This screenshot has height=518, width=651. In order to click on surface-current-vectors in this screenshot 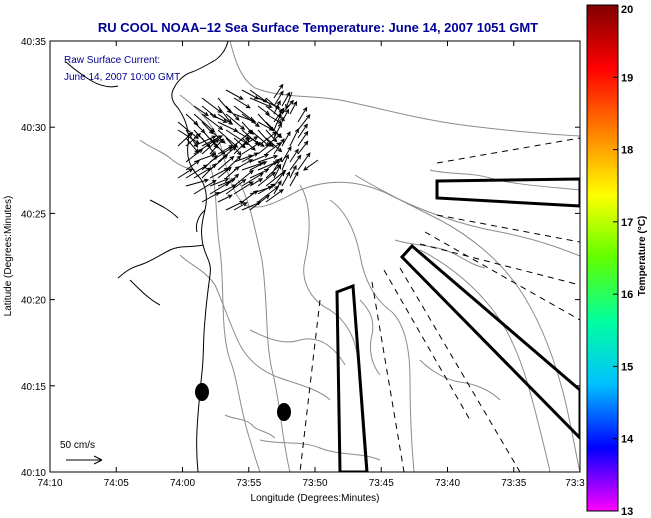, I will do `click(248, 147)`.